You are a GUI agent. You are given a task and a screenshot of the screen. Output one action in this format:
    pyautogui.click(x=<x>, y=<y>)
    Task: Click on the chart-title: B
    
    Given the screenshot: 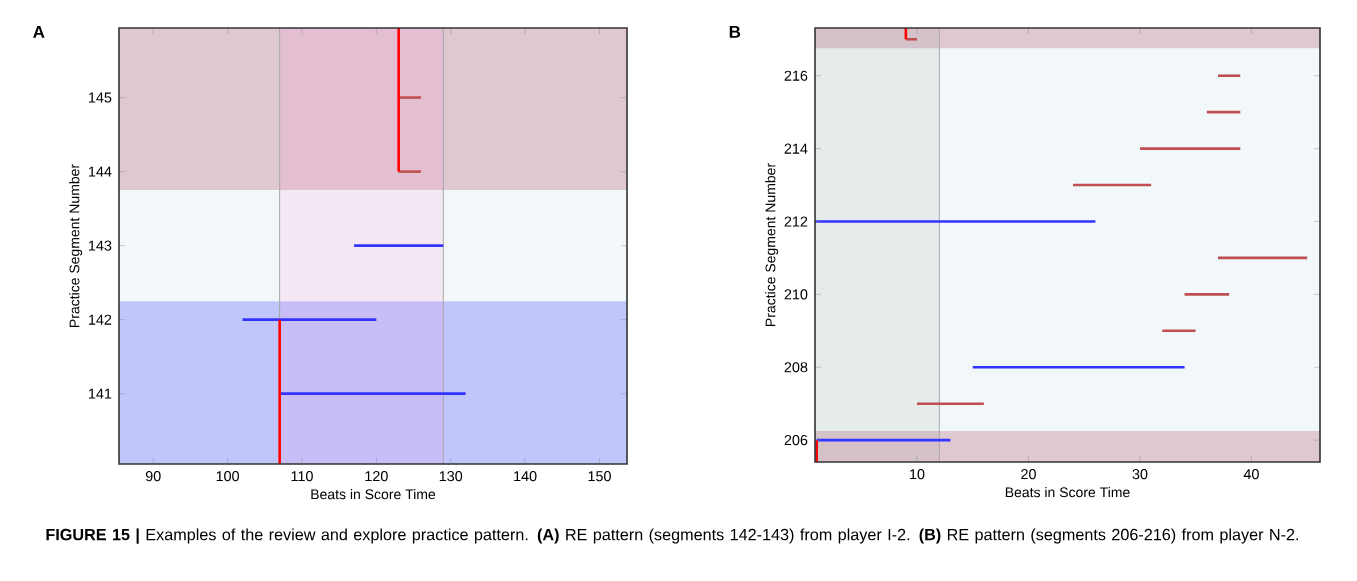 What is the action you would take?
    pyautogui.click(x=735, y=32)
    